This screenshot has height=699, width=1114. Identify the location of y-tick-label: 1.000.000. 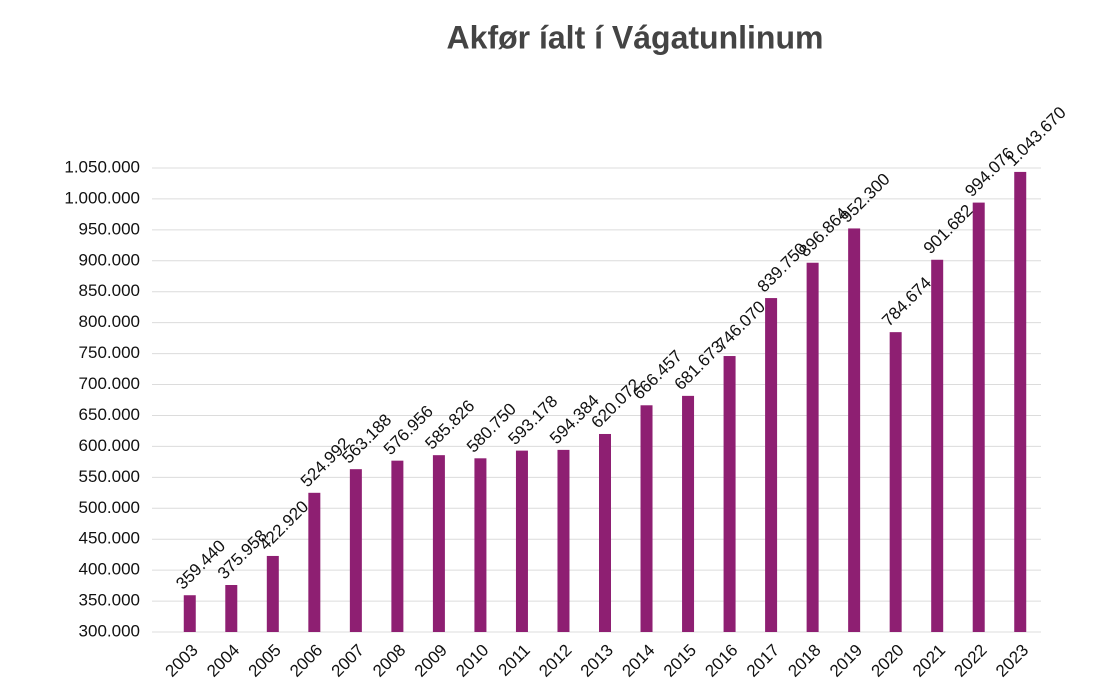
(102, 197).